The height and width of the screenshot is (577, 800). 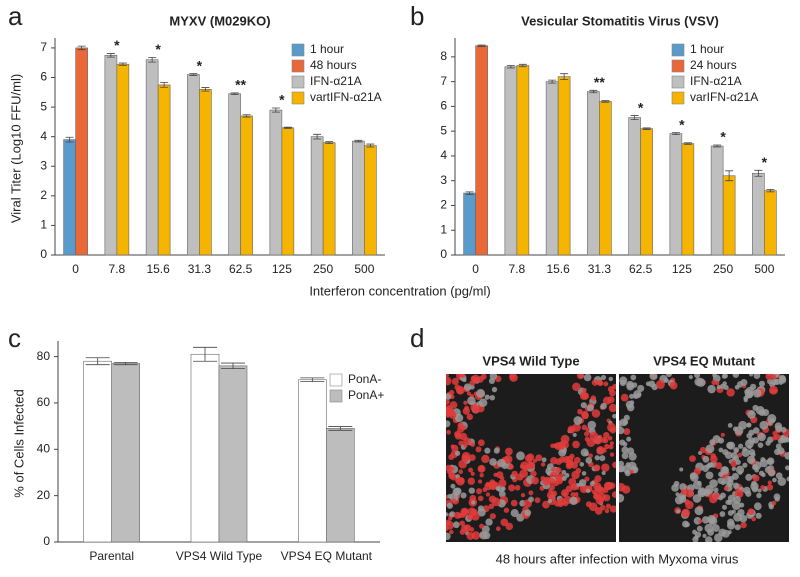 What do you see at coordinates (620, 20) in the screenshot?
I see `chart-title: Vesicular Stomatitis Virus (VSV)` at bounding box center [620, 20].